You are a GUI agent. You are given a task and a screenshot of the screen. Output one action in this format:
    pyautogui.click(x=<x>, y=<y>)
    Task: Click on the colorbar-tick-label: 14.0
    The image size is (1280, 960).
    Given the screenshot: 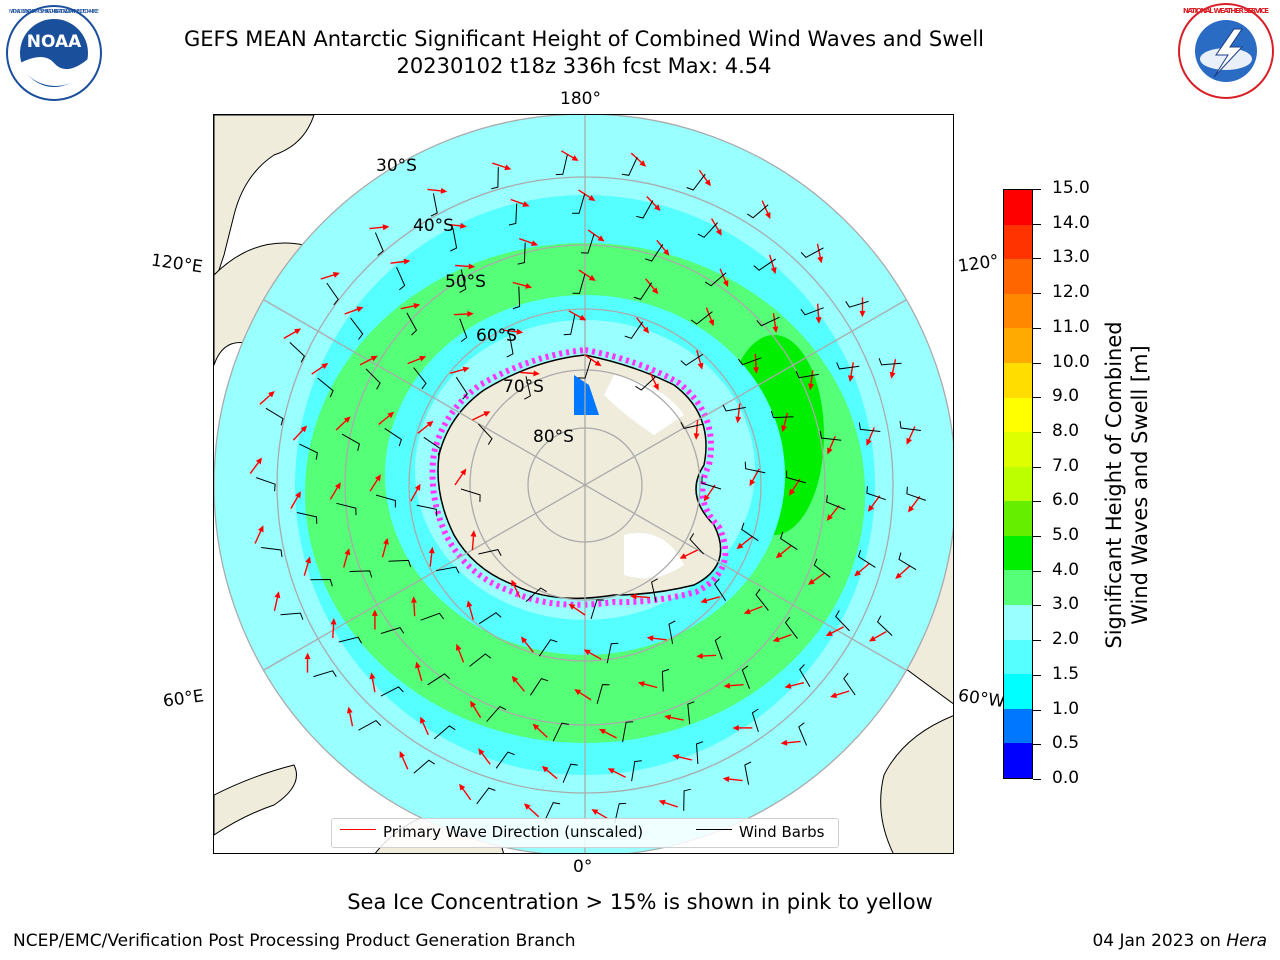 What is the action you would take?
    pyautogui.click(x=1071, y=222)
    